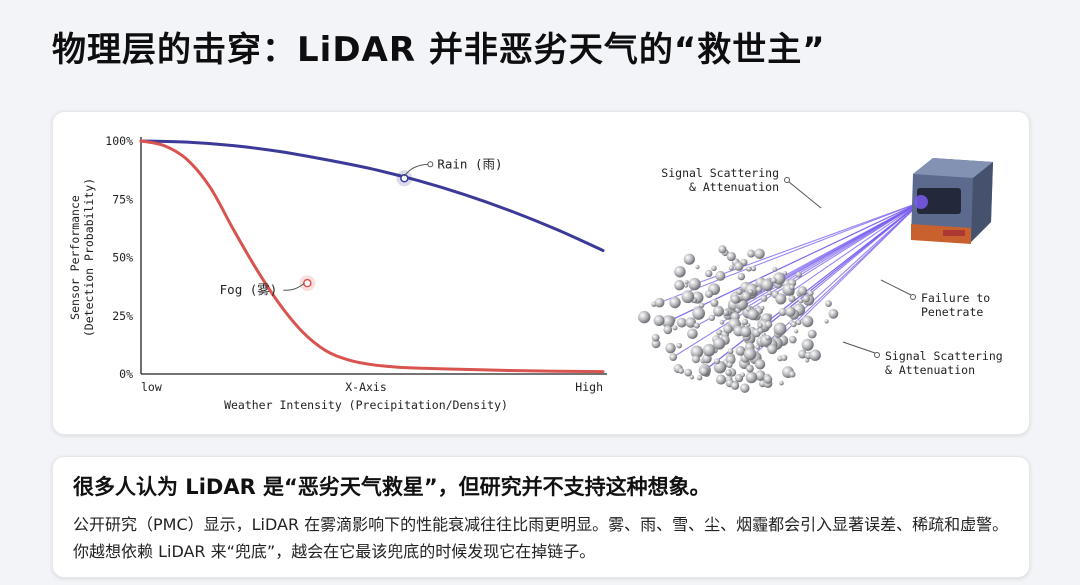  Describe the element at coordinates (75, 257) in the screenshot. I see `y-axis-label: Sensor Performance` at that location.